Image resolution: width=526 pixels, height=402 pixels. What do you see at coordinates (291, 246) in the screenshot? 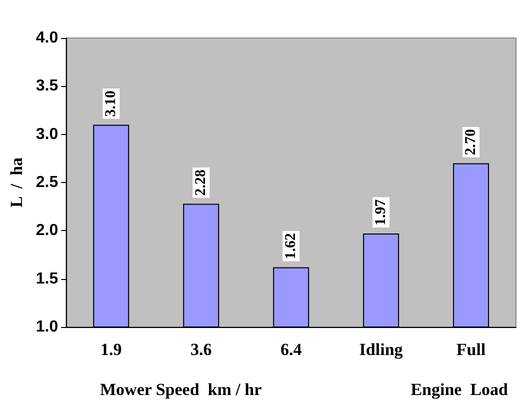
I see `data-label: 1.62` at bounding box center [291, 246].